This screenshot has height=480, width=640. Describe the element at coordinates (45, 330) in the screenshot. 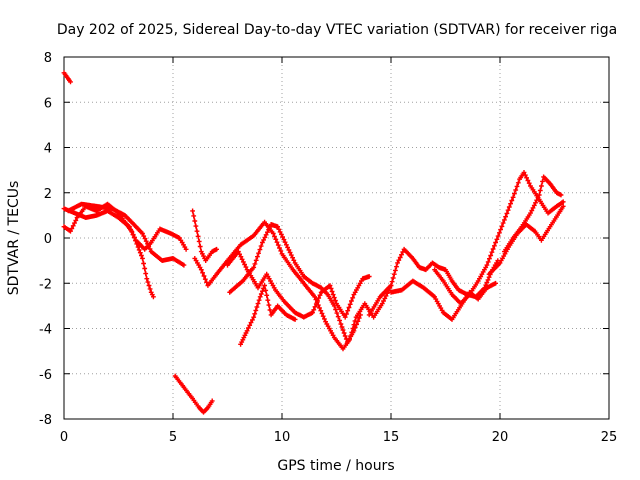

I see `y-tick-label: -4` at that location.